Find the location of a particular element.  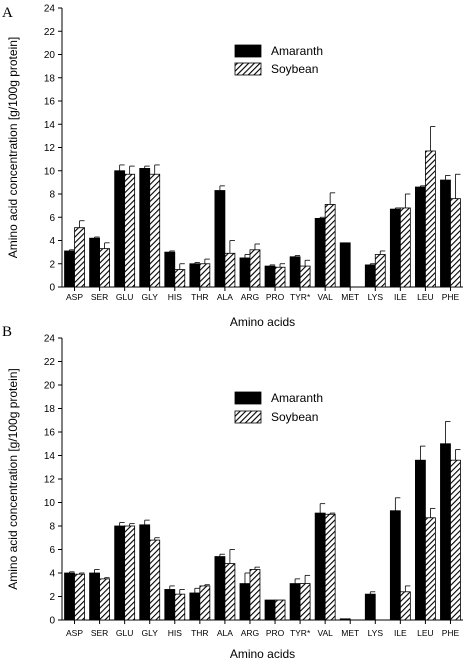

legend-swatch-amaranth is located at coordinates (248, 51).